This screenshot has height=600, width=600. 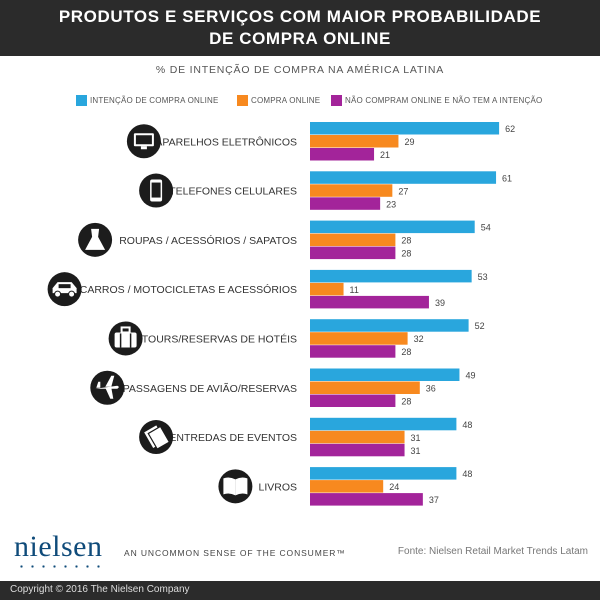 I want to click on category-label: CARROS / MOTOCICLETAS E ACESSÓRIOS, so click(x=188, y=289).